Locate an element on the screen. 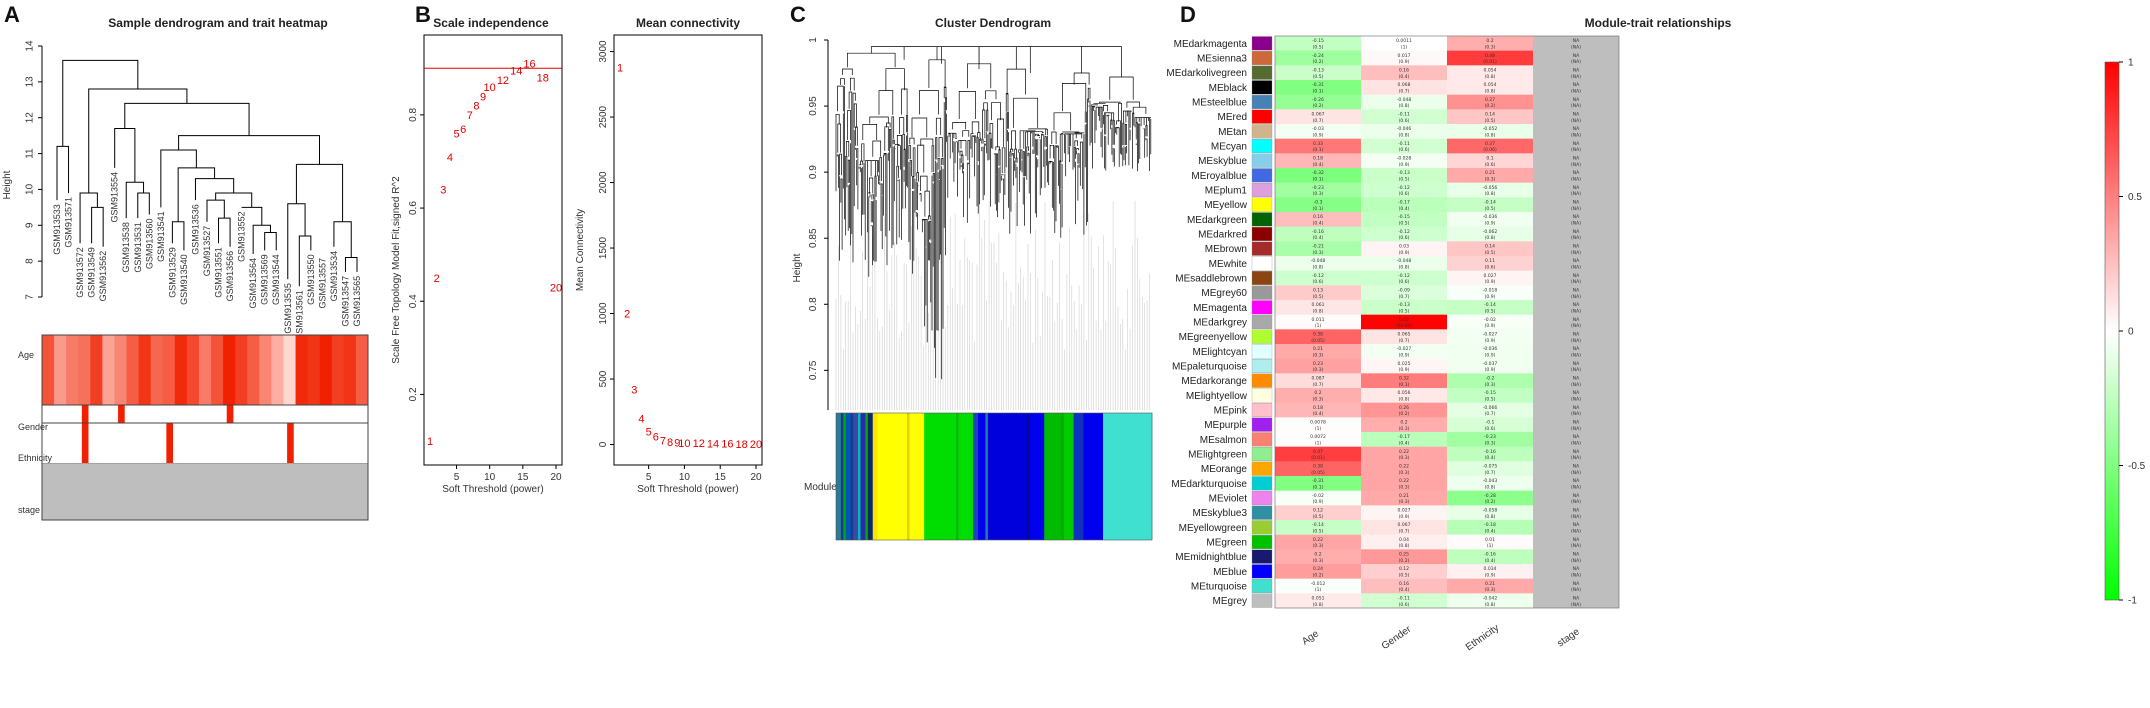 The width and height of the screenshot is (2150, 708). sample-label: GSM913550 is located at coordinates (311, 279).